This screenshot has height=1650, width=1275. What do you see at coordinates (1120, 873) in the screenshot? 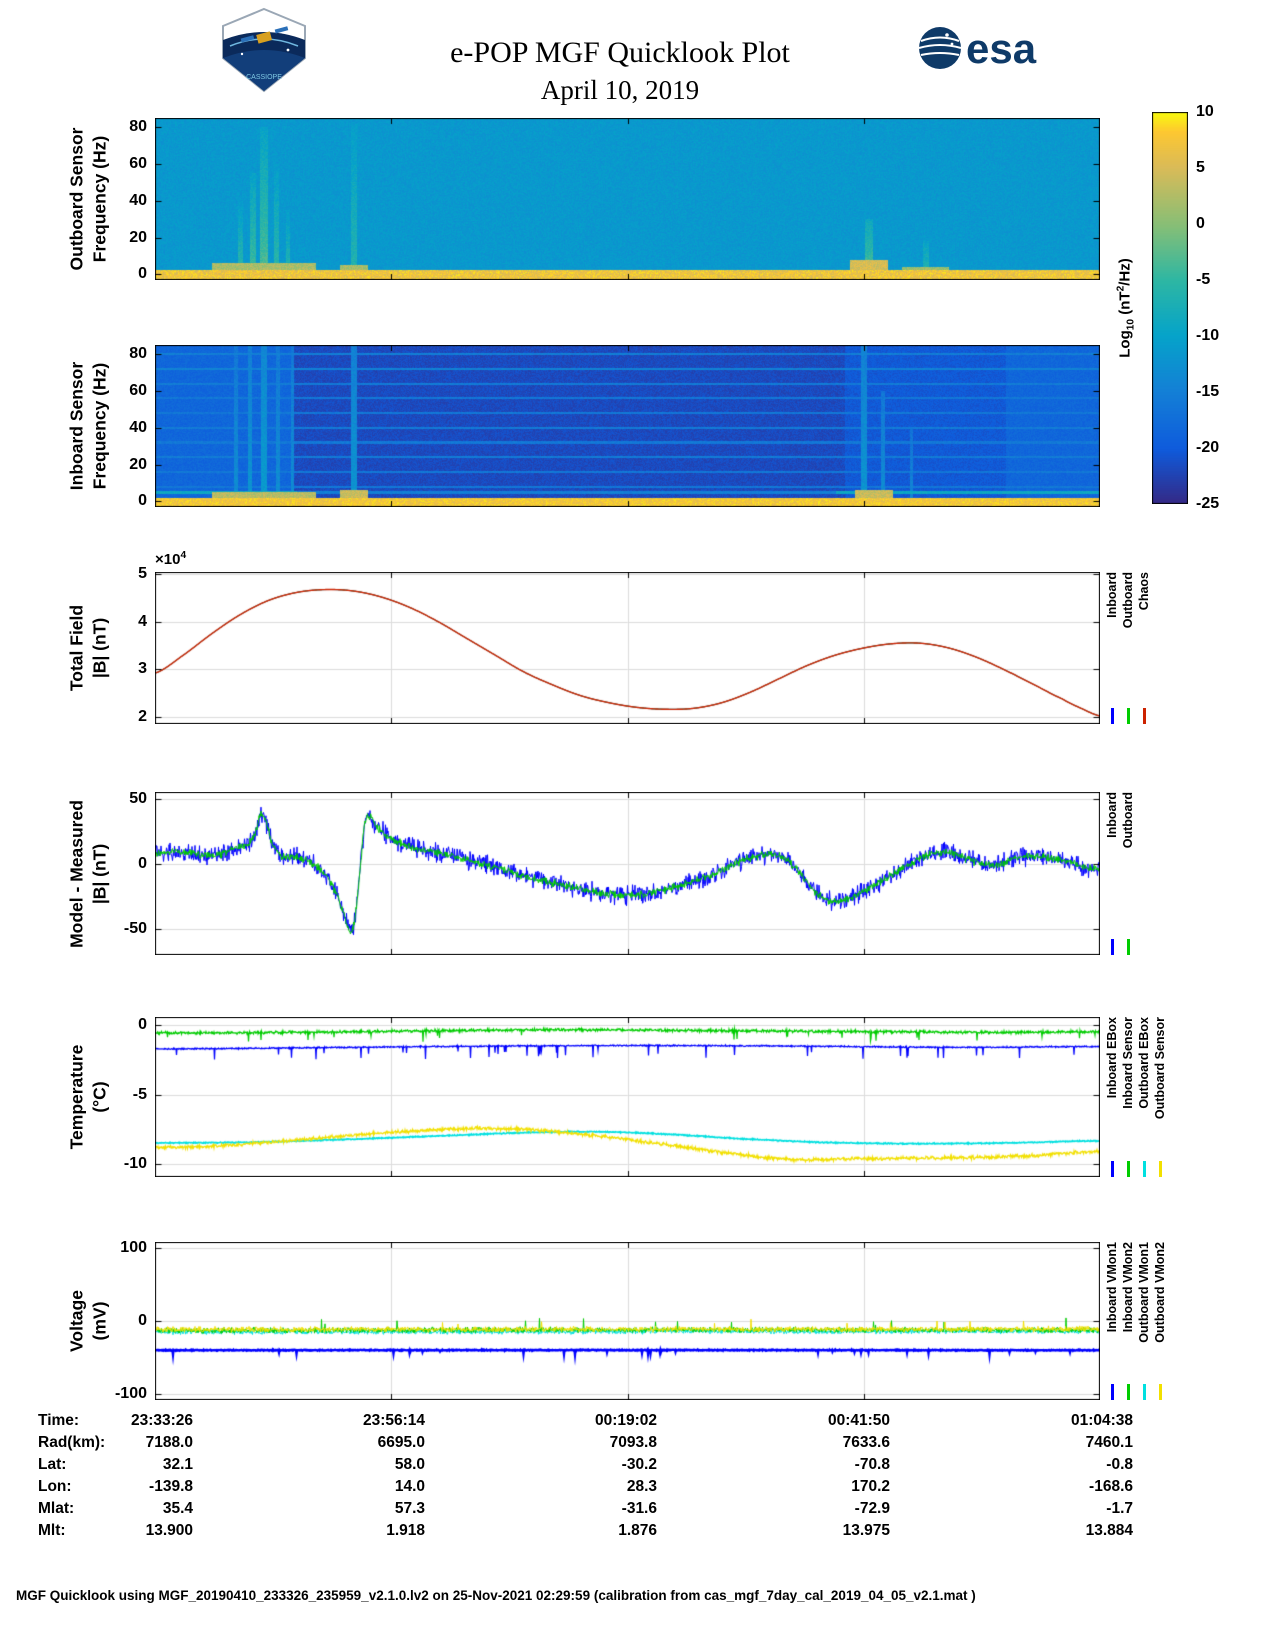
I see `legend: Inboard Outboard` at bounding box center [1120, 873].